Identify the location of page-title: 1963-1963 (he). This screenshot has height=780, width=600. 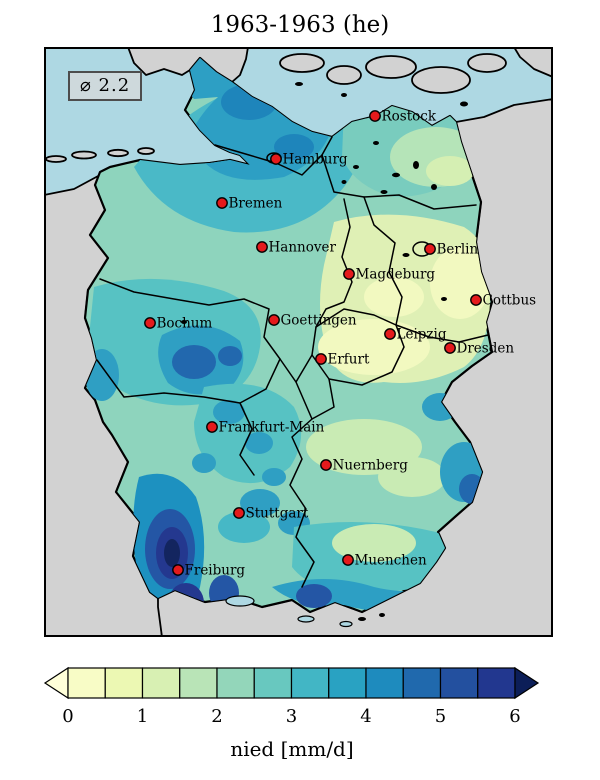
(300, 25).